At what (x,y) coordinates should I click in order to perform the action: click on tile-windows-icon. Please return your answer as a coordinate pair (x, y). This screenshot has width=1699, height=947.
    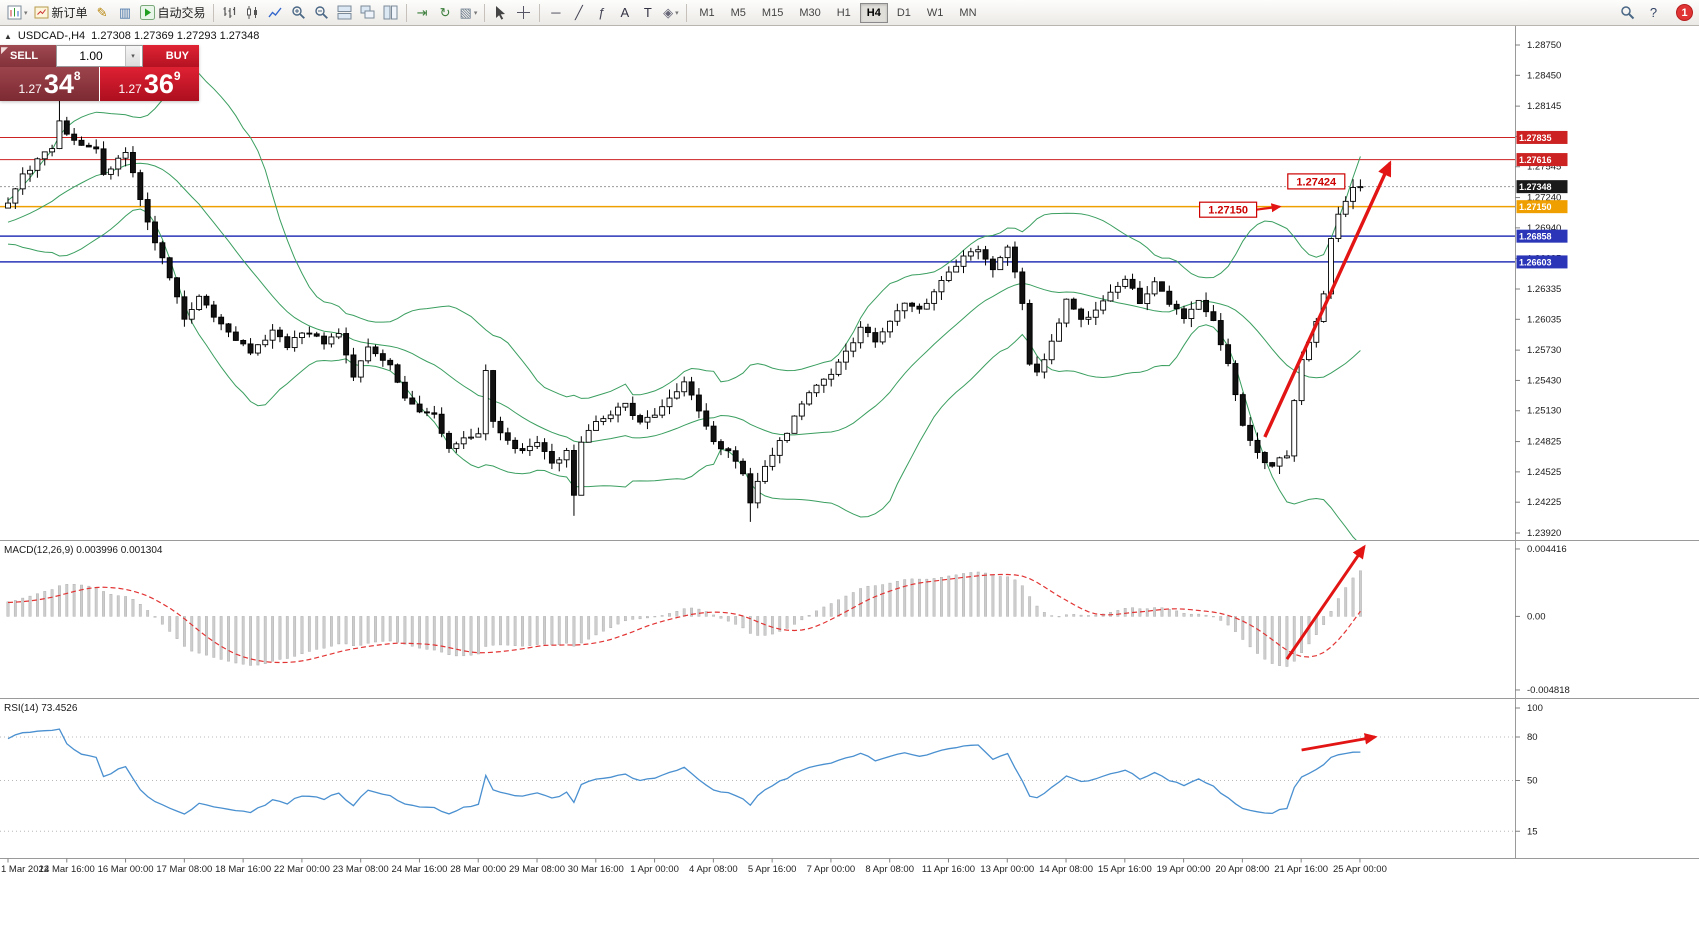
    Looking at the image, I should click on (344, 12).